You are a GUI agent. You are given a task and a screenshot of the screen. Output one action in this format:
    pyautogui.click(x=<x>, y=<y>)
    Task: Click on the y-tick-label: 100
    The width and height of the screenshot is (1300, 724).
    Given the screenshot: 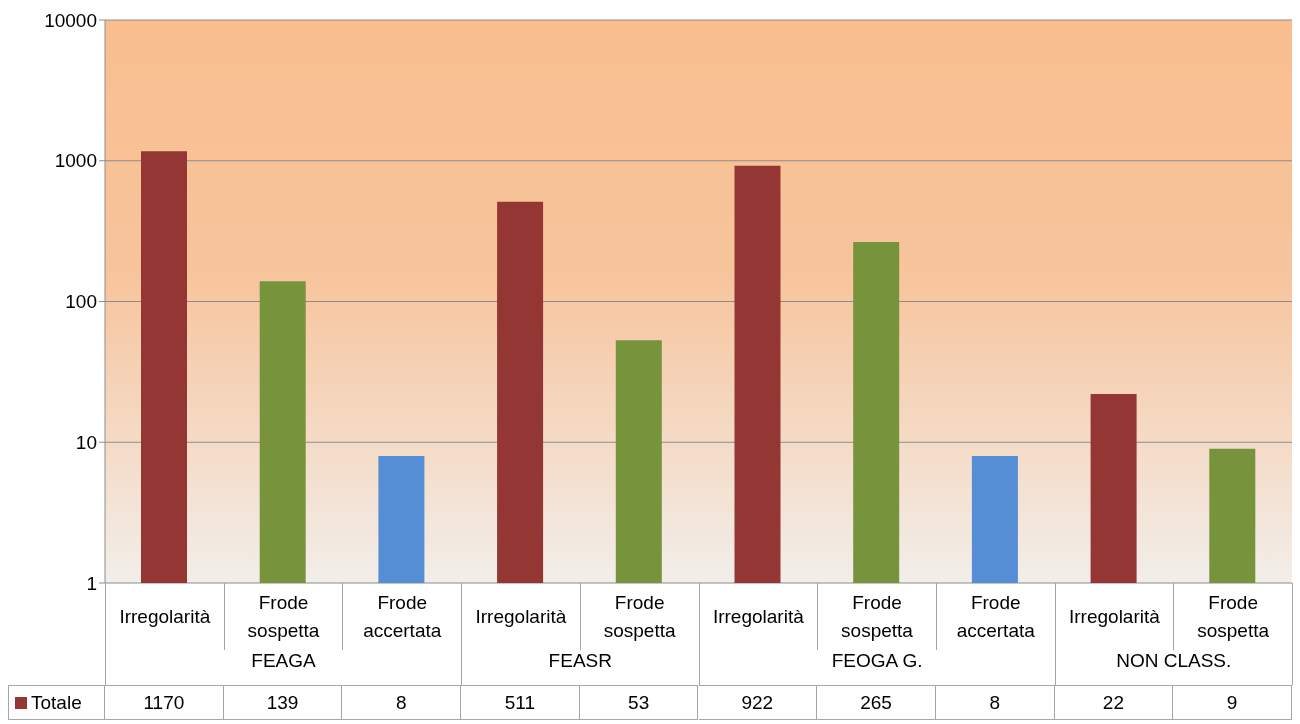 What is the action you would take?
    pyautogui.click(x=81, y=302)
    